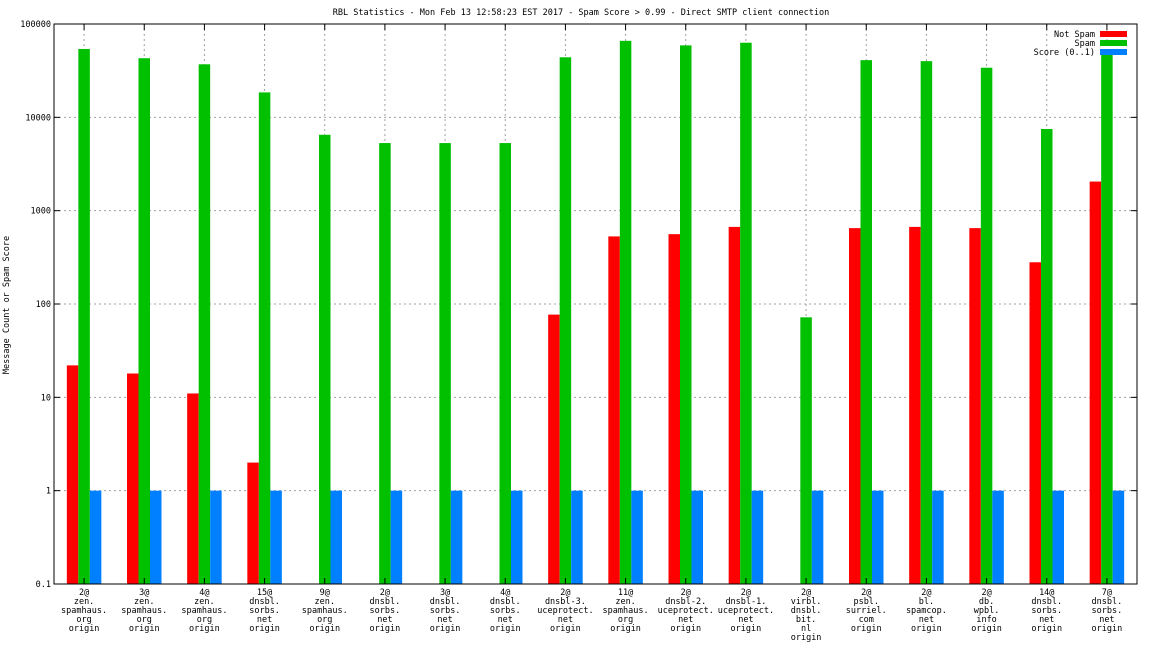  What do you see at coordinates (565, 611) in the screenshot?
I see `x-tick-label: 2@ dnsbl-3. uceprotect. net origin` at bounding box center [565, 611].